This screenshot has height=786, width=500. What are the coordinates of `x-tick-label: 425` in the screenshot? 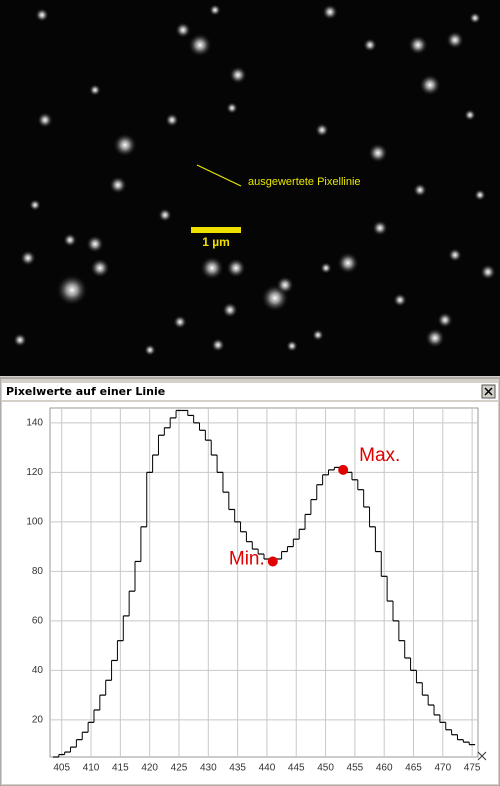 It's located at (179, 768).